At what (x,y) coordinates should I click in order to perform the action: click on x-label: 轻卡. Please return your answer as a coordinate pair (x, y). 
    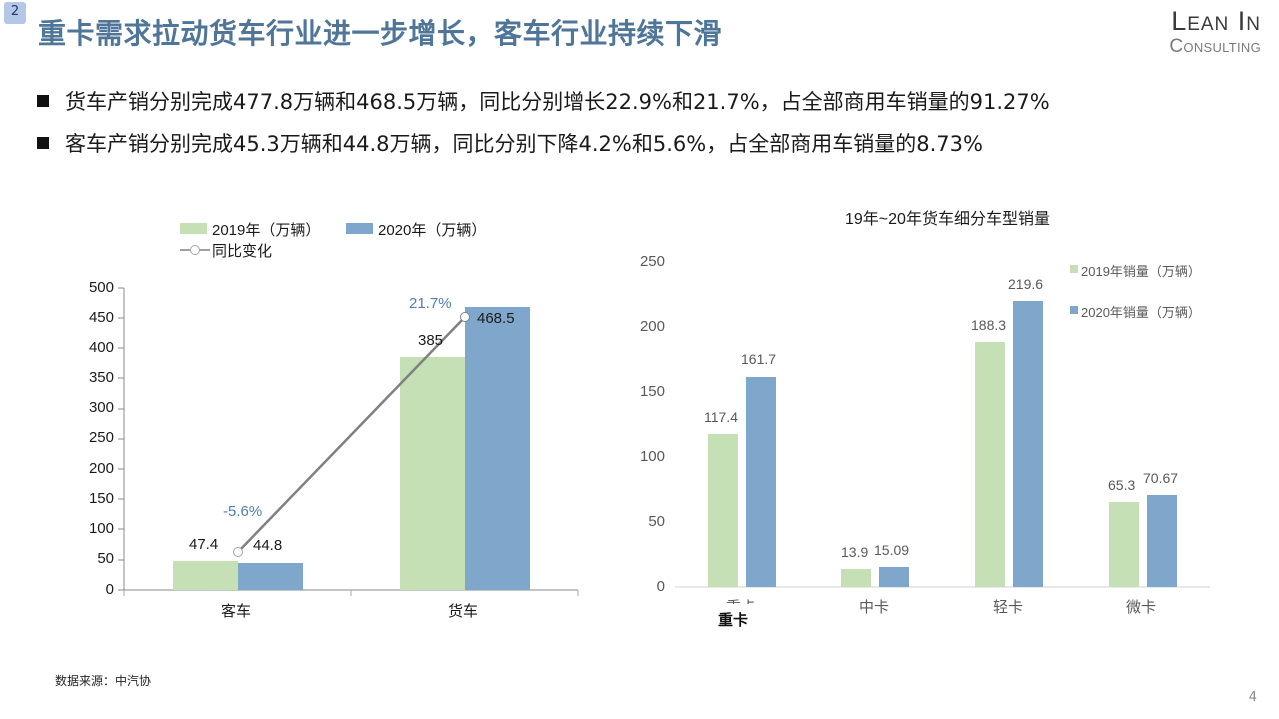
    Looking at the image, I should click on (1008, 607).